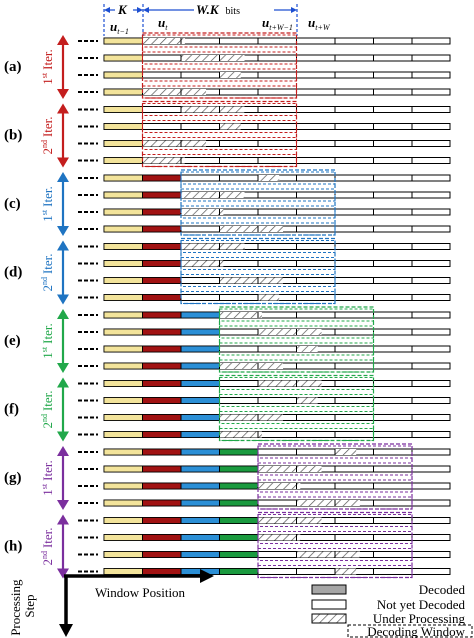 The width and height of the screenshot is (474, 638). What do you see at coordinates (66, 630) in the screenshot?
I see `processing-step-arrow-head` at bounding box center [66, 630].